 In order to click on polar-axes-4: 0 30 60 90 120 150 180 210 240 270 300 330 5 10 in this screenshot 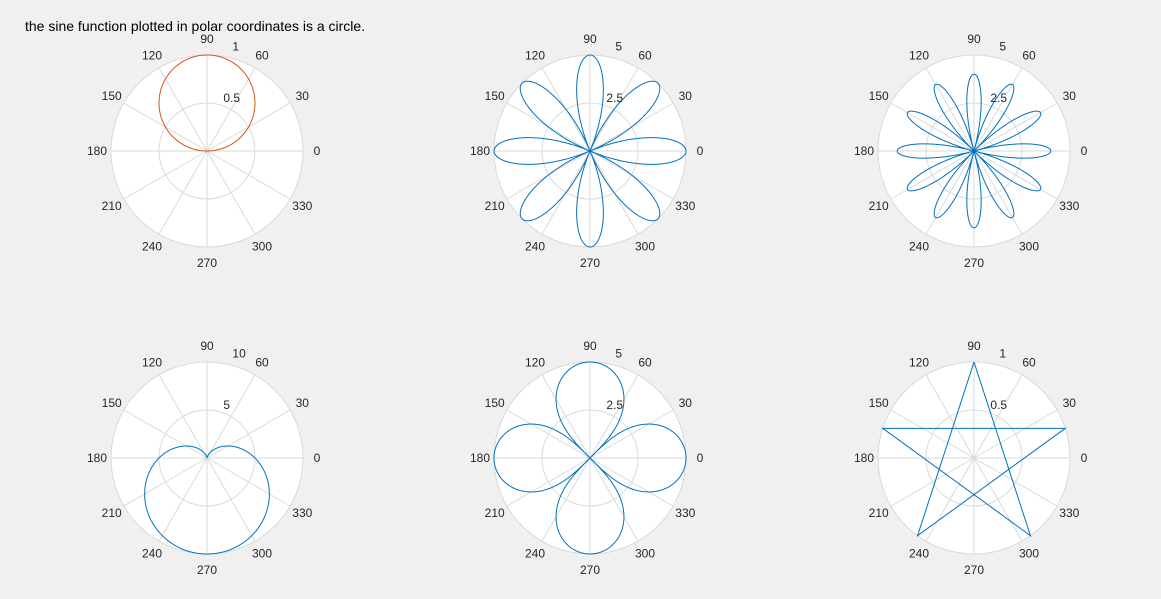, I will do `click(204, 458)`.